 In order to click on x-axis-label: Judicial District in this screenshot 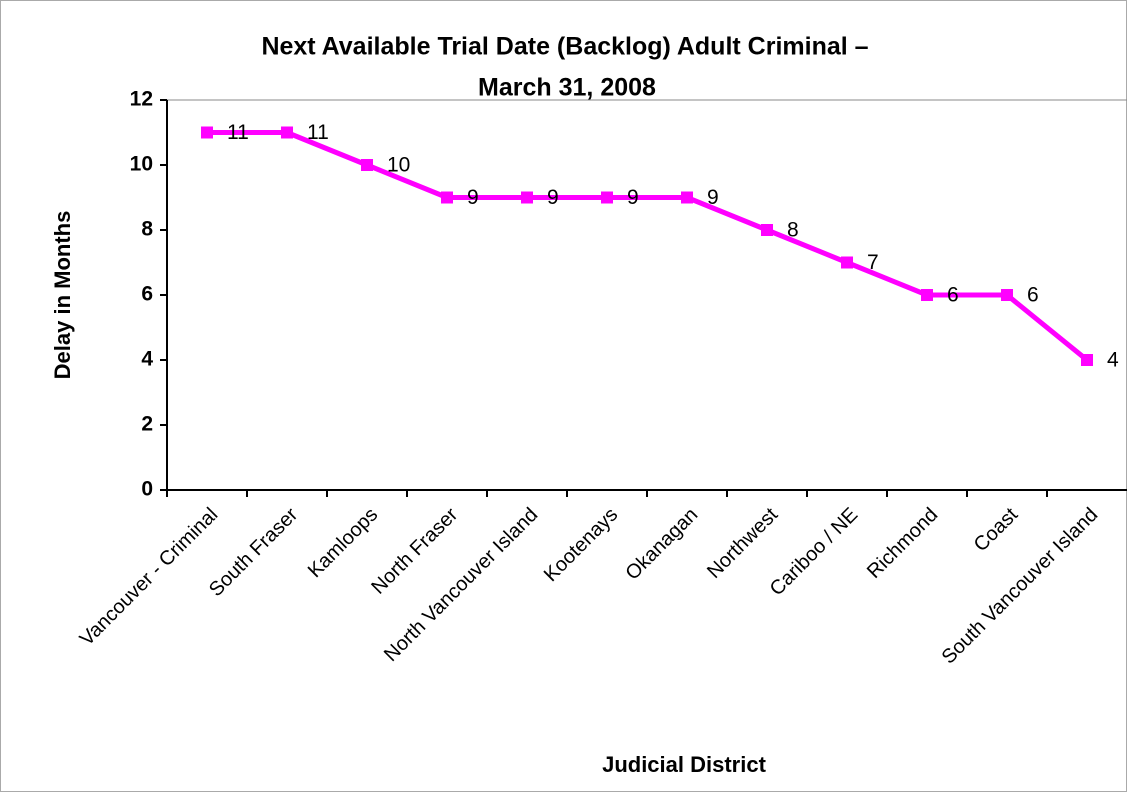, I will do `click(684, 764)`.